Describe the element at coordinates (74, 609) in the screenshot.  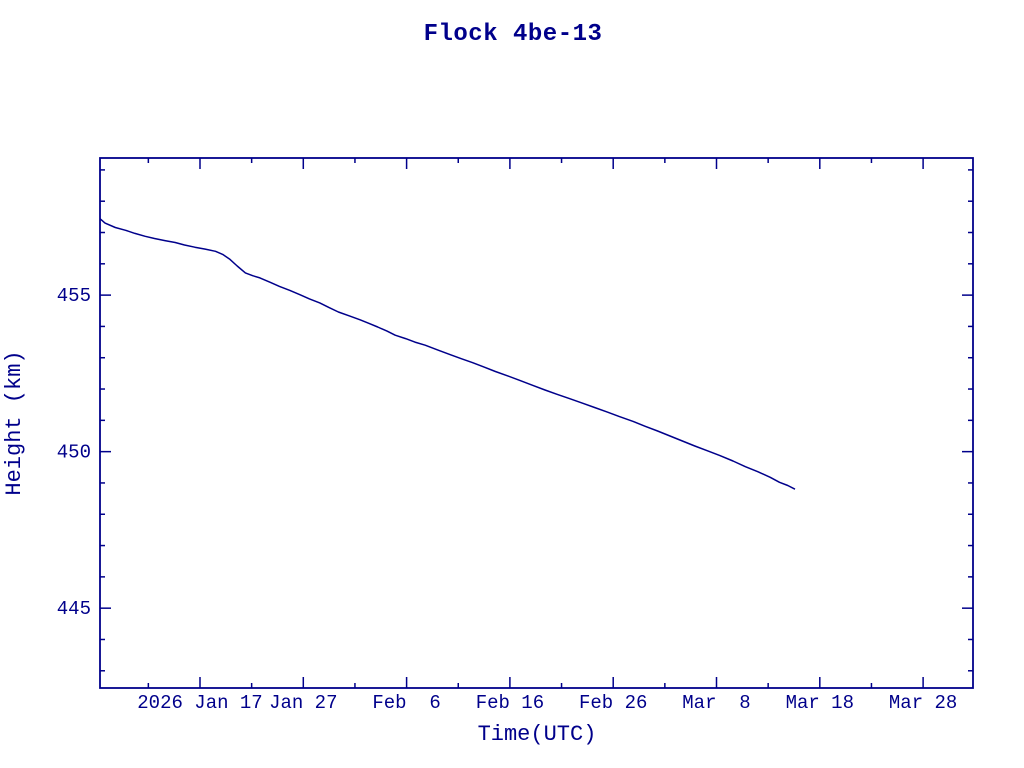
I see `y-tick-label: 445` at that location.